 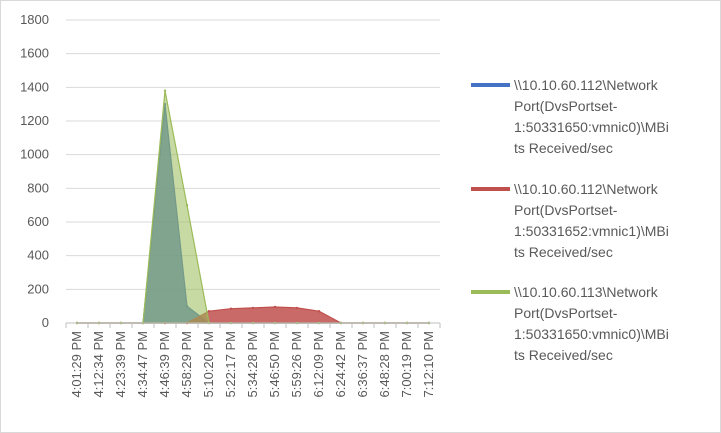 I want to click on x-tick-label: 7:00:19 PM, so click(x=406, y=364).